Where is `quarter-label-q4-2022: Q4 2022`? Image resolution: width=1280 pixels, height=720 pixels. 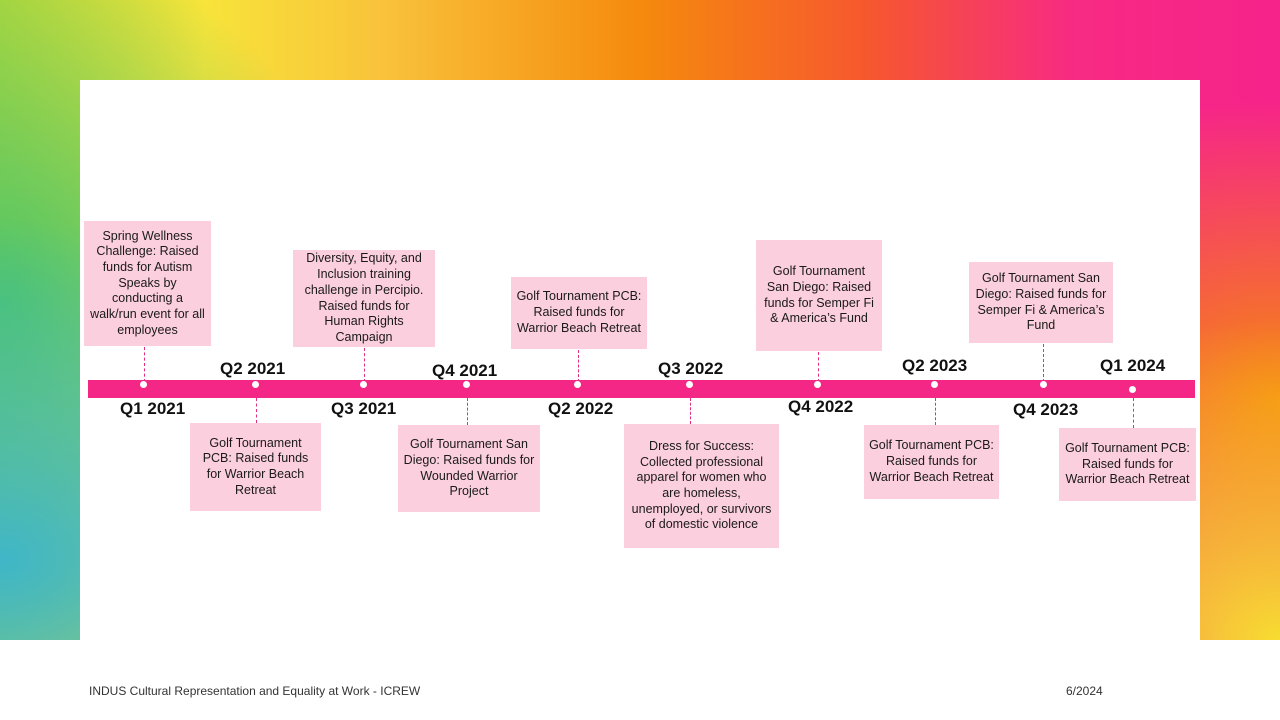
quarter-label-q4-2022: Q4 2022 is located at coordinates (821, 406).